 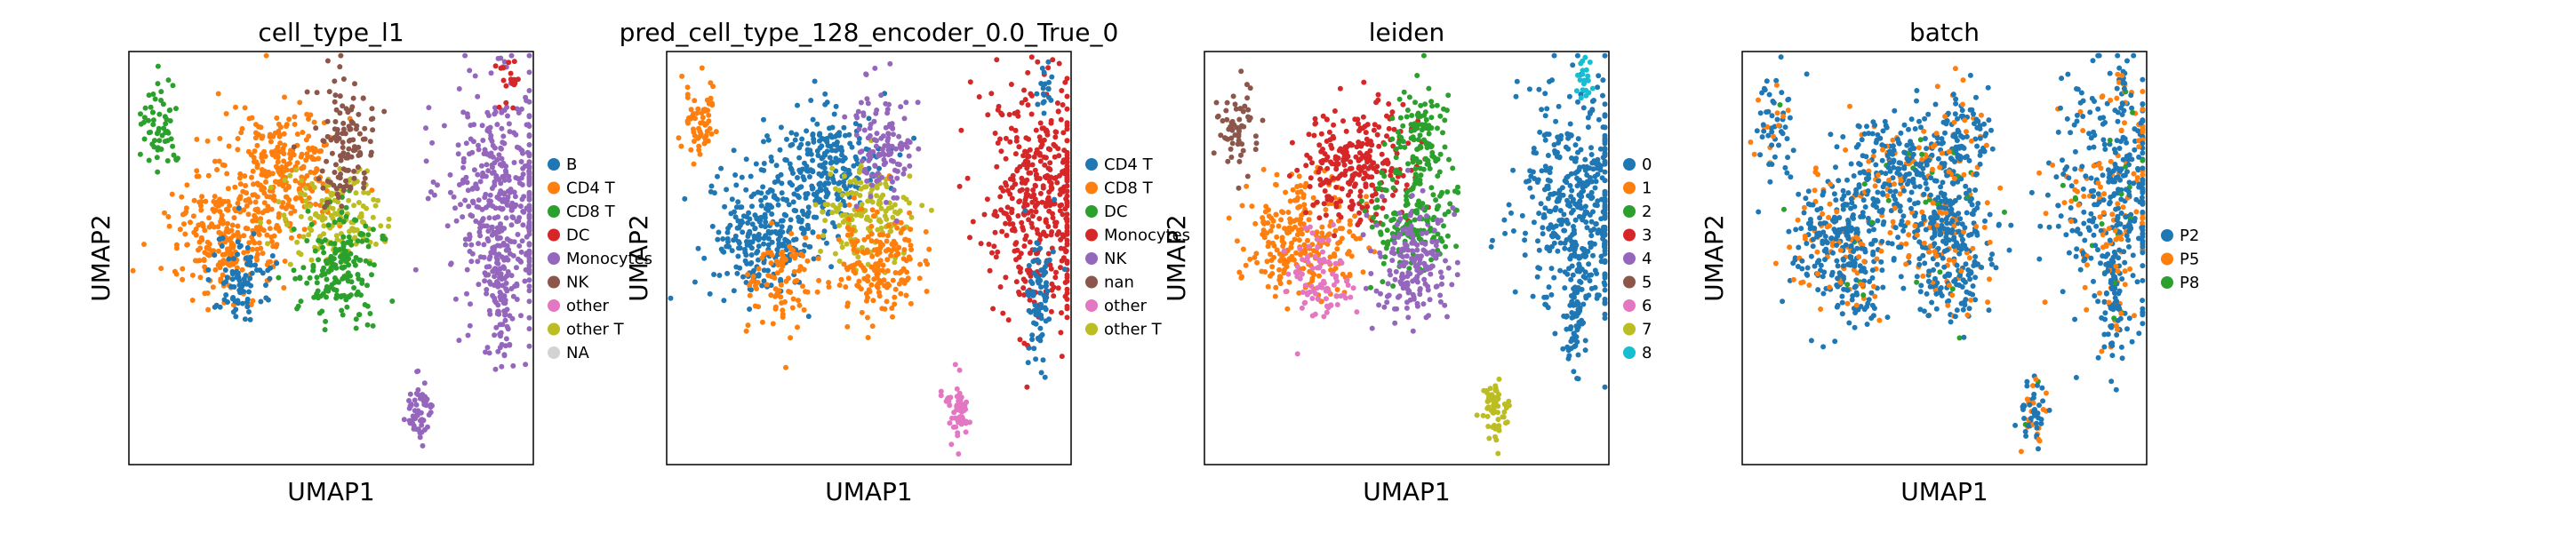 I want to click on legend-marker, so click(x=1091, y=164).